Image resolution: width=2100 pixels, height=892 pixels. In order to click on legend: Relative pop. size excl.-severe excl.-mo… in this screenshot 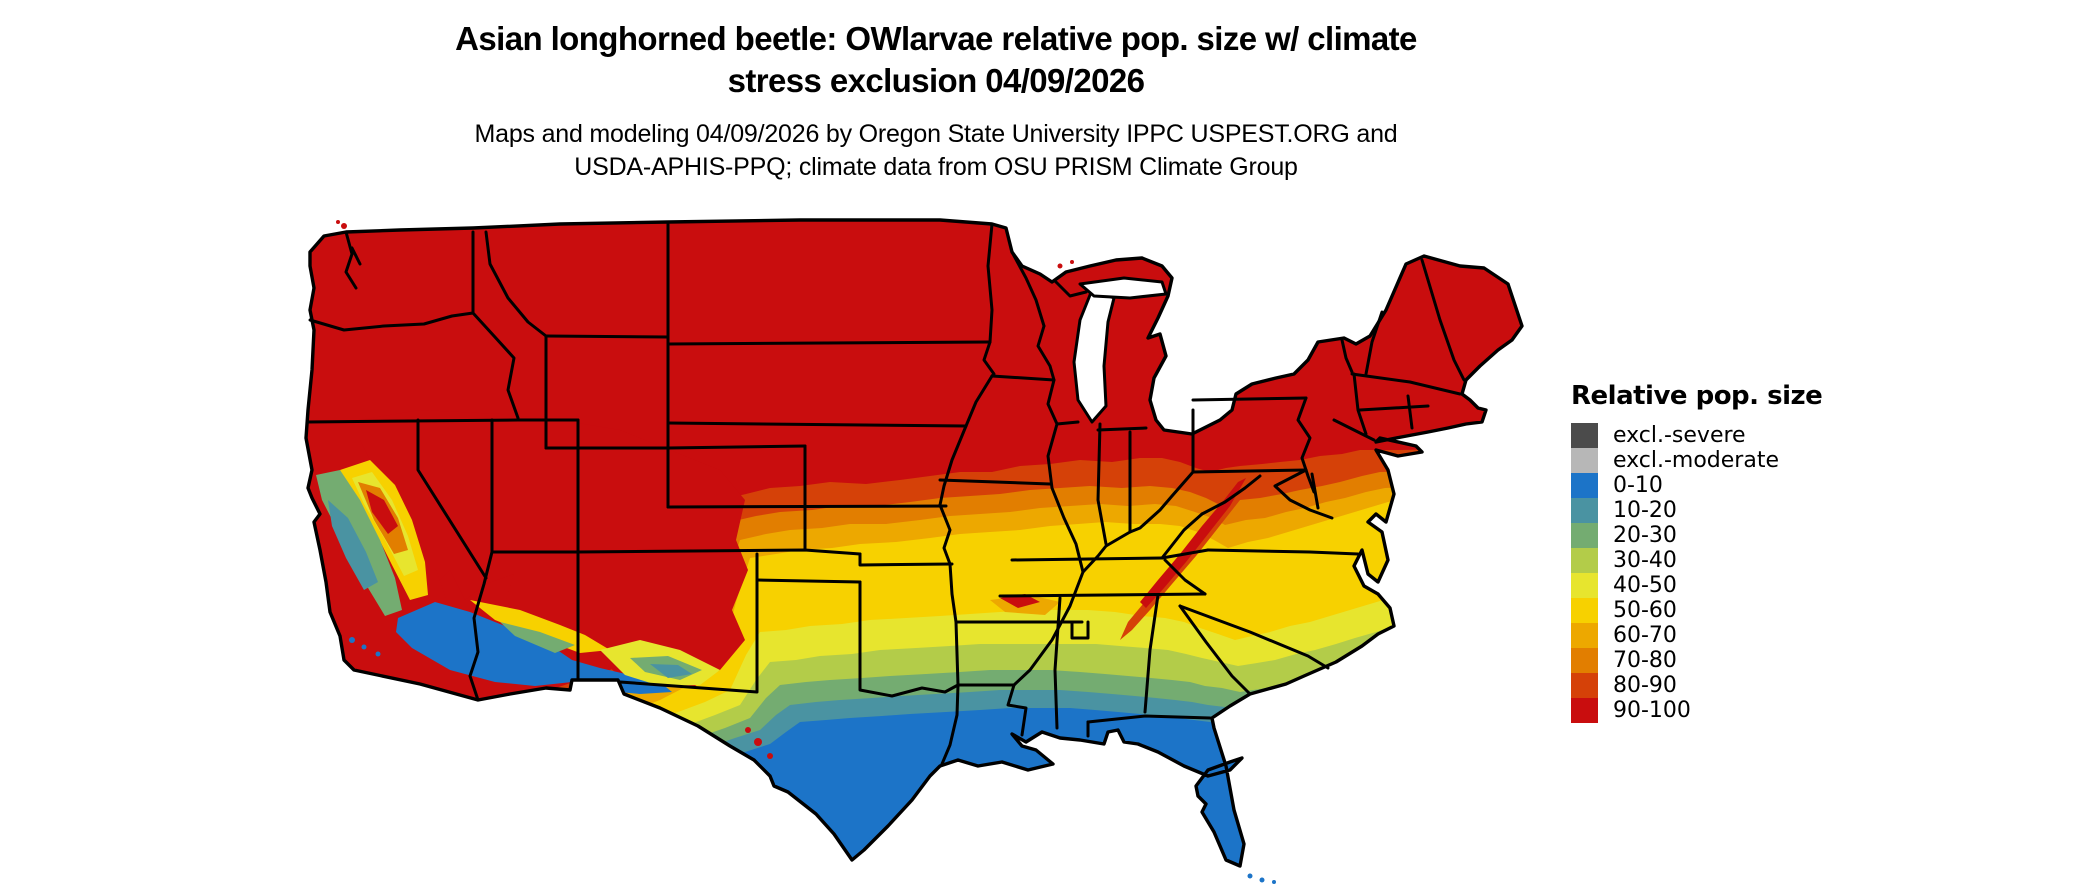, I will do `click(1697, 552)`.